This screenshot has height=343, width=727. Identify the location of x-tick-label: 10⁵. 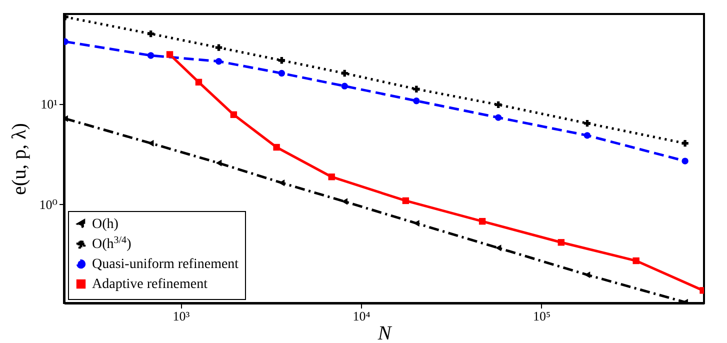
(541, 316).